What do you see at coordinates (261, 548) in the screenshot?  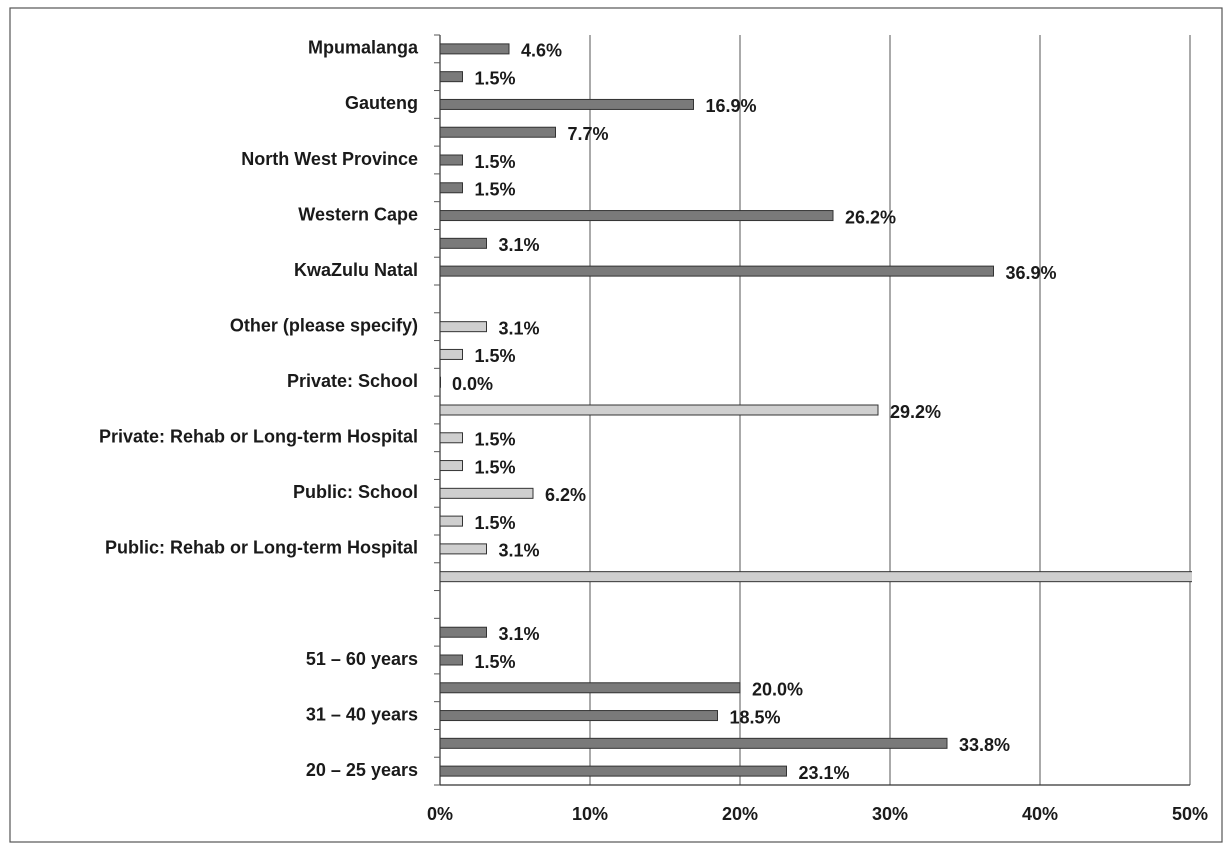 I see `y-tick-label: Public: Rehab or Long-term Hospital` at bounding box center [261, 548].